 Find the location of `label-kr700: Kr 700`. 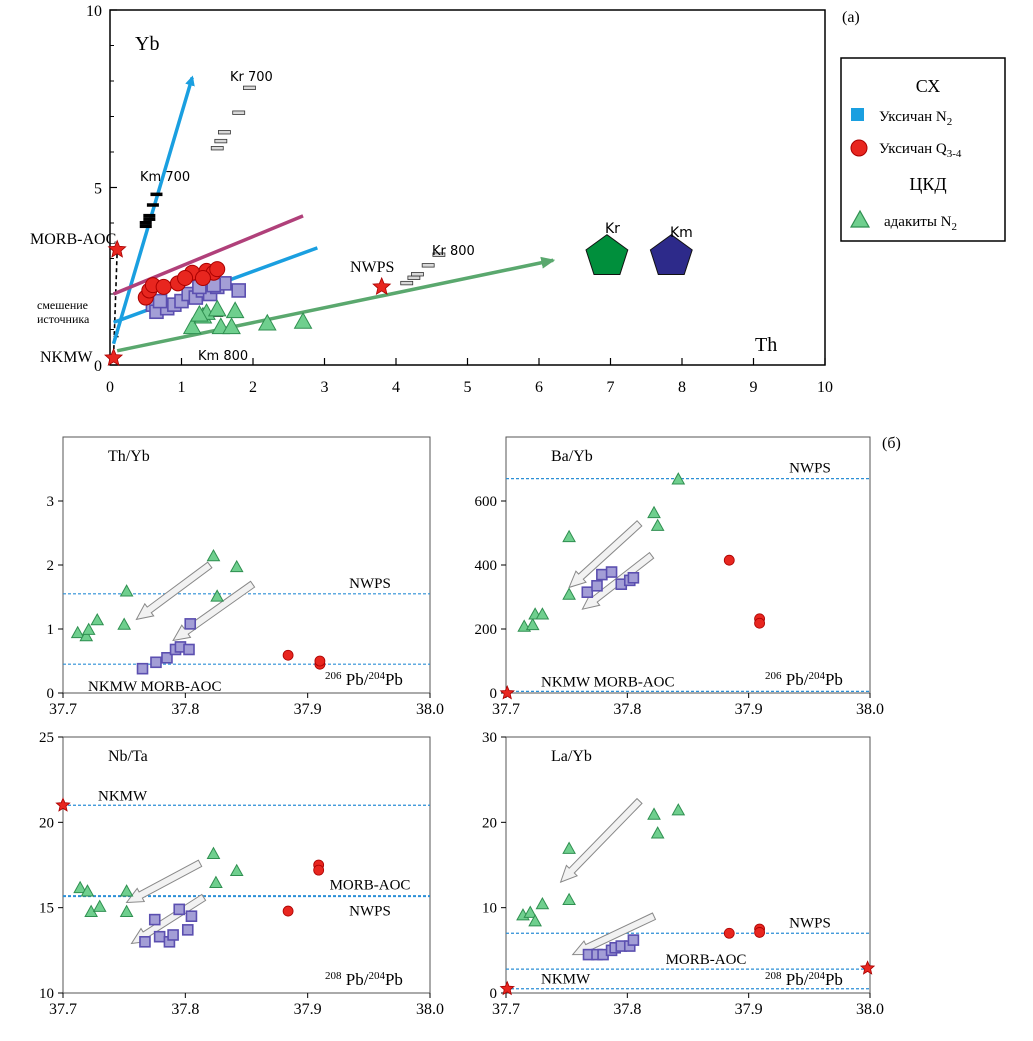

label-kr700: Kr 700 is located at coordinates (251, 77).